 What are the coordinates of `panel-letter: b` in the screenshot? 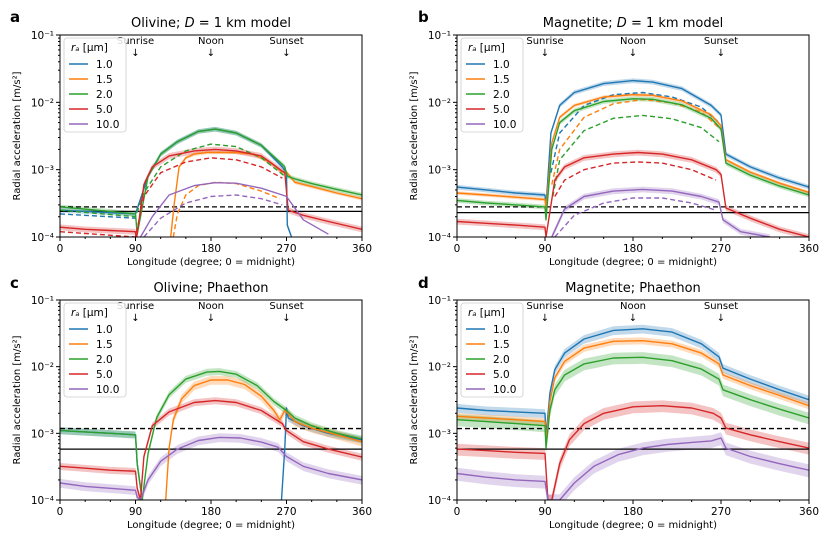 It's located at (423, 17).